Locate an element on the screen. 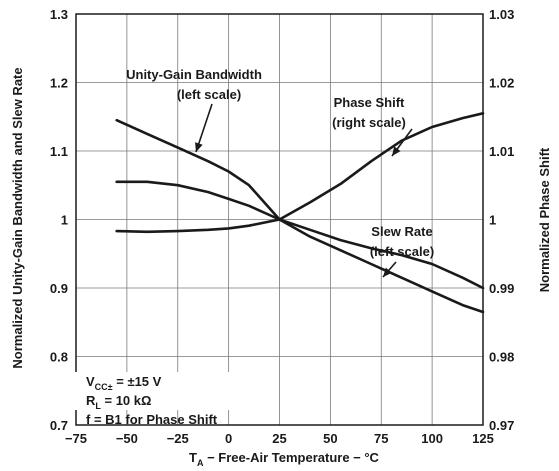 The width and height of the screenshot is (559, 471). x-tick-label: −75 is located at coordinates (76, 438).